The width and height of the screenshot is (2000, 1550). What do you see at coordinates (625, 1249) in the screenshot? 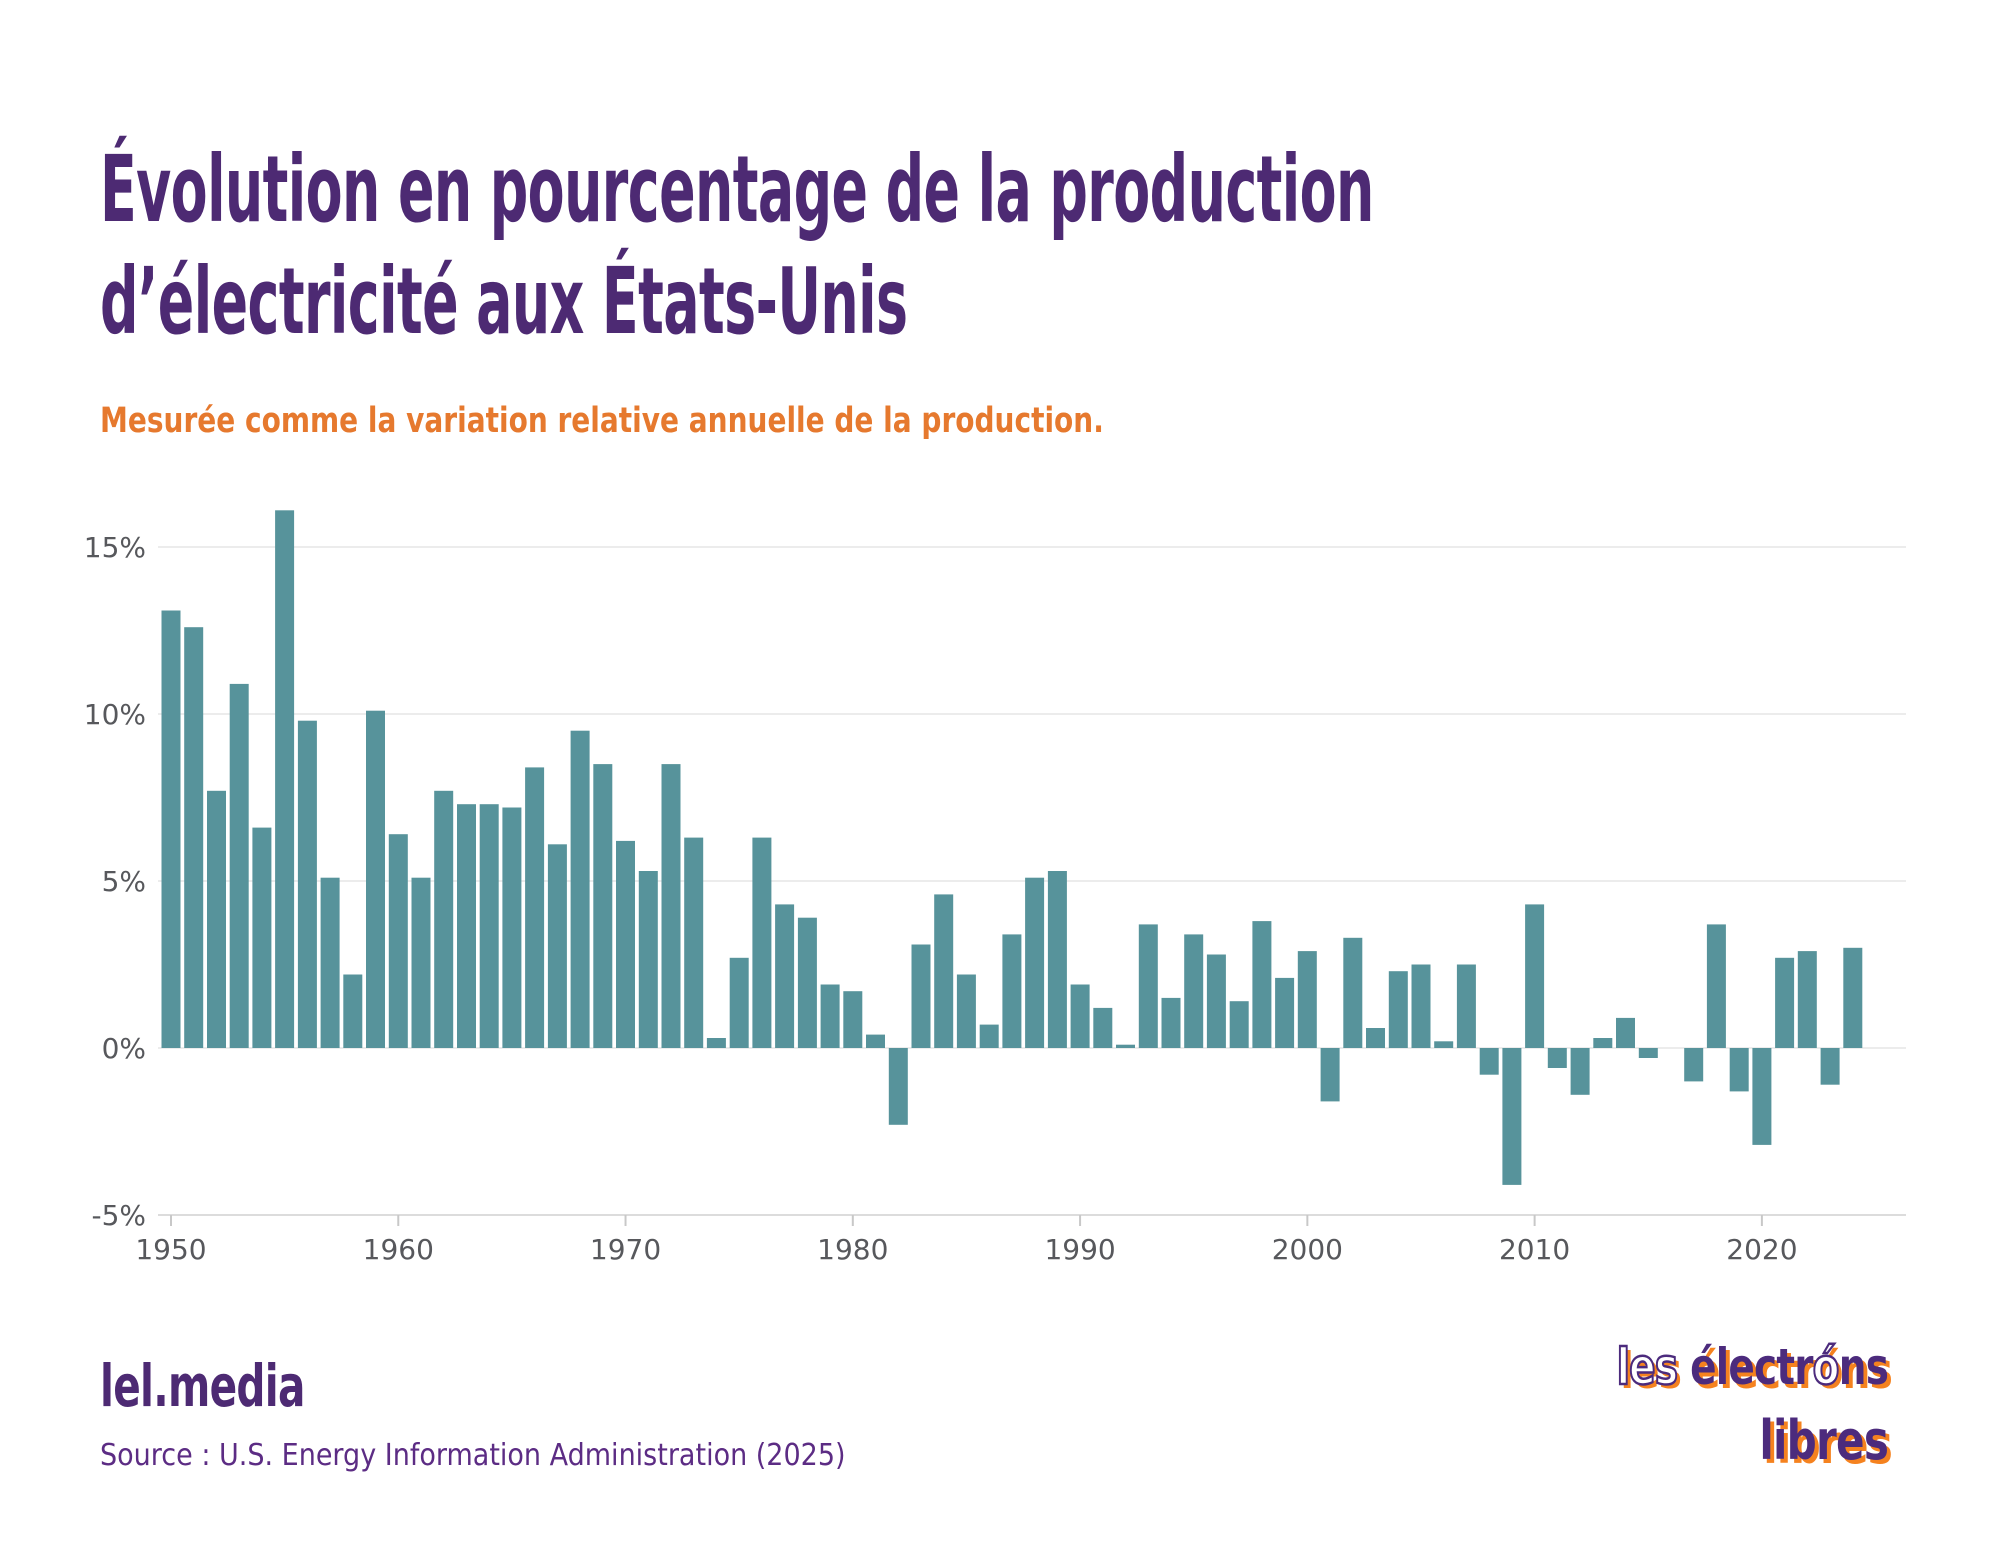
I see `x-axis-label-1970: 1970` at bounding box center [625, 1249].